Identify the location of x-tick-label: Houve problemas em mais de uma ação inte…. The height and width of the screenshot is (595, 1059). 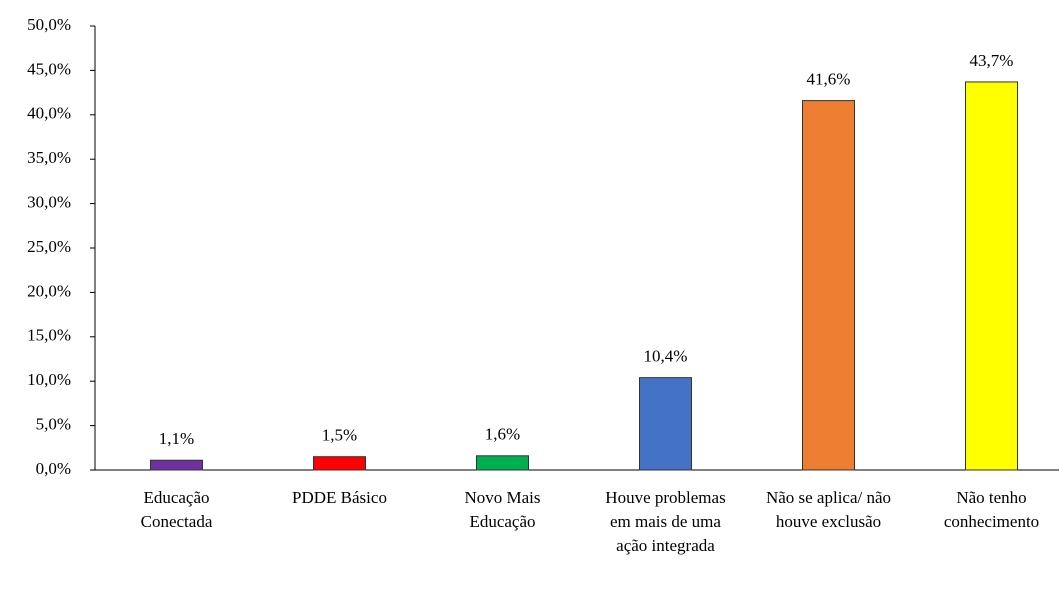
(665, 521).